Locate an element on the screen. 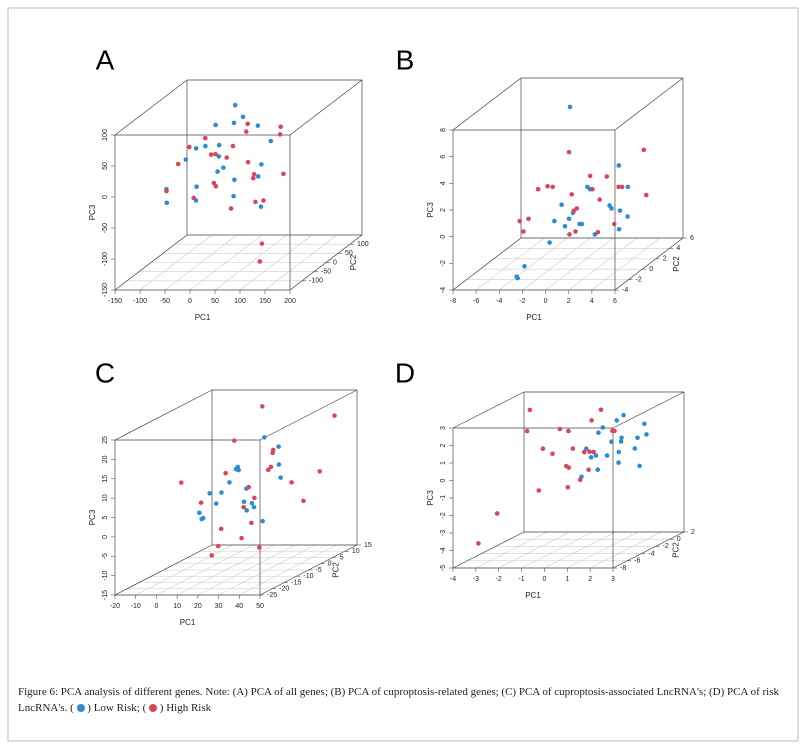  y-tick-label: -100 is located at coordinates (316, 281).